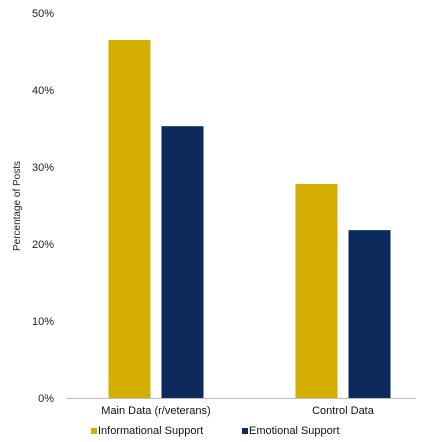 The width and height of the screenshot is (428, 442). I want to click on legend: Informational Support Emotional Support, so click(215, 431).